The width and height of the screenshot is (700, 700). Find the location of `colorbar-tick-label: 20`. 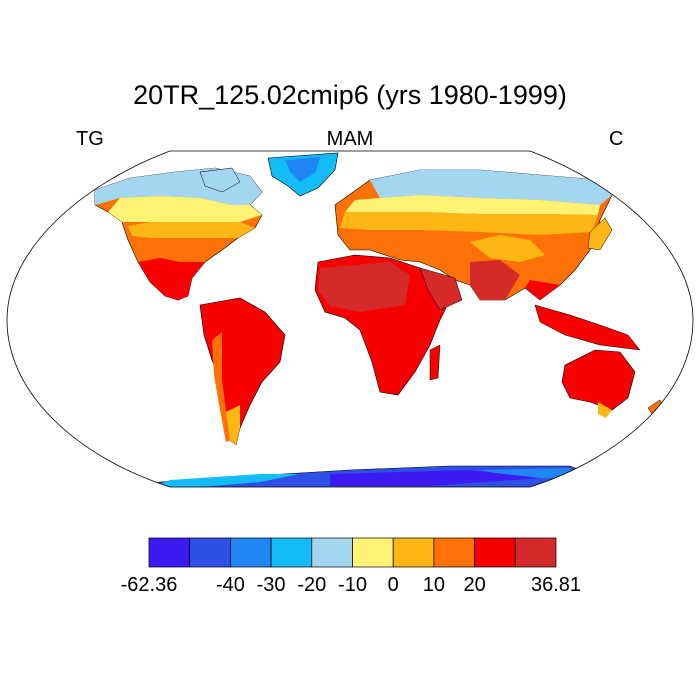

colorbar-tick-label: 20 is located at coordinates (474, 585).